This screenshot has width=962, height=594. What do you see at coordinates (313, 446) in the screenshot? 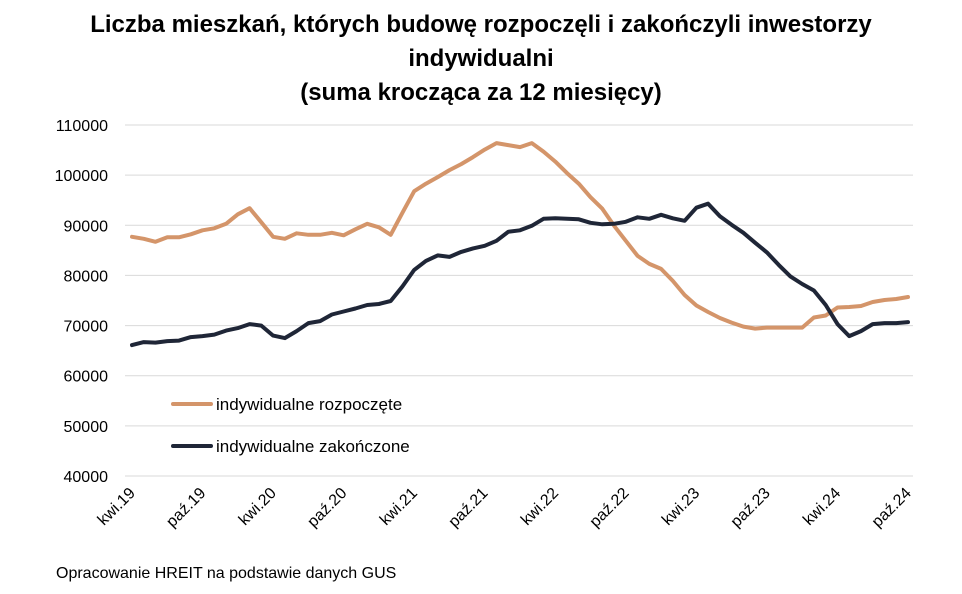
I see `legend-label-zakonczone: indywidualne zakończone` at bounding box center [313, 446].